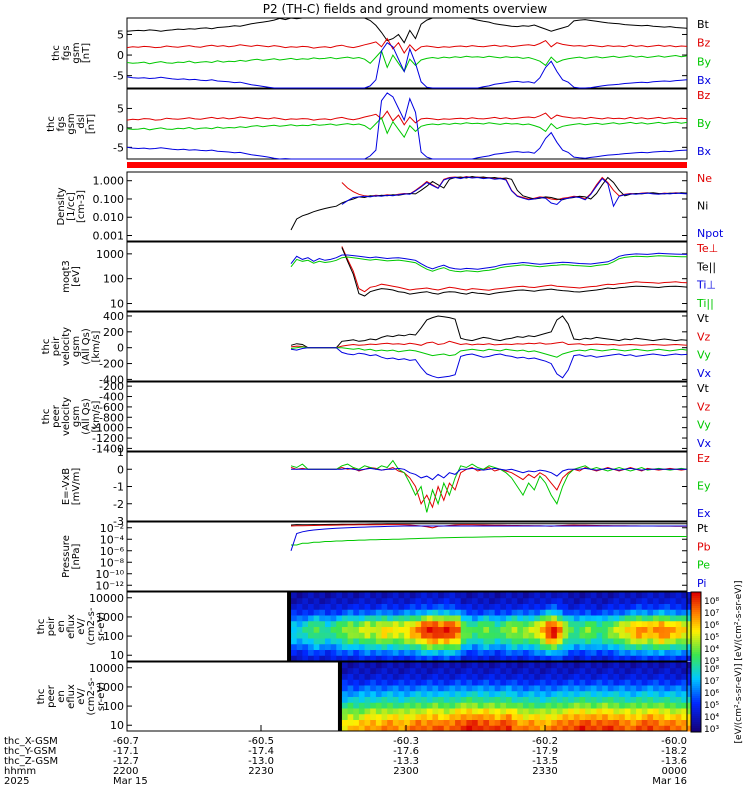 Image resolution: width=750 pixels, height=800 pixels. What do you see at coordinates (76, 276) in the screenshot?
I see `y-axis-label: [eV]` at bounding box center [76, 276].